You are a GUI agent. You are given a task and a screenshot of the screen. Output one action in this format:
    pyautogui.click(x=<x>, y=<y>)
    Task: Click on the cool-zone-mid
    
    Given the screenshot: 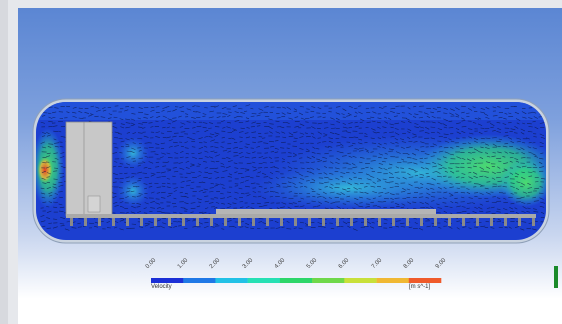 What is the action you would take?
    pyautogui.click(x=348, y=188)
    